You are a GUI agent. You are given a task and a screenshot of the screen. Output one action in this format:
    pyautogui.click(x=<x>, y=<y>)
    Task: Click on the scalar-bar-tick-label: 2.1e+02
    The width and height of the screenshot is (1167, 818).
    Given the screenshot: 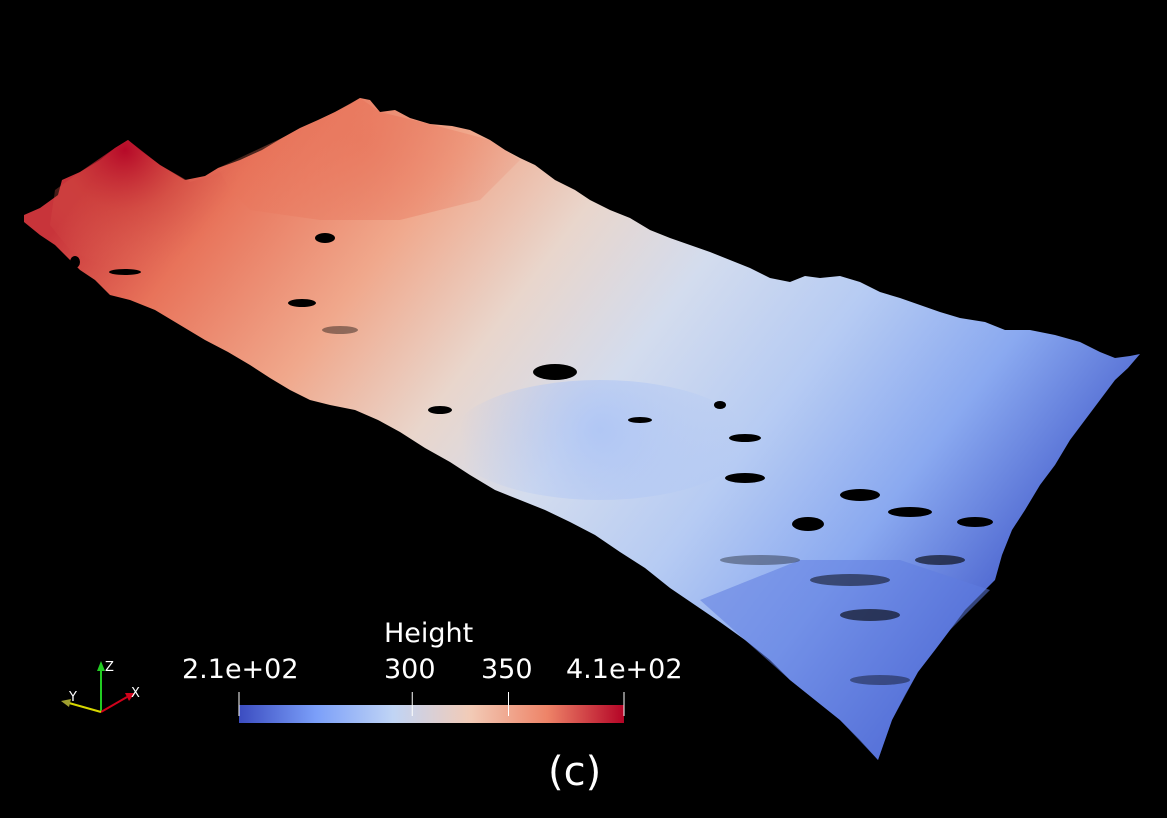 What is the action you would take?
    pyautogui.click(x=240, y=669)
    